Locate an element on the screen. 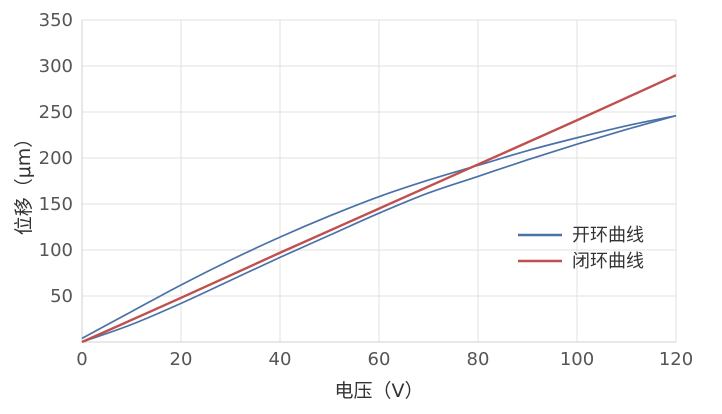 Image resolution: width=722 pixels, height=414 pixels. x-tick-label: 20 is located at coordinates (181, 359).